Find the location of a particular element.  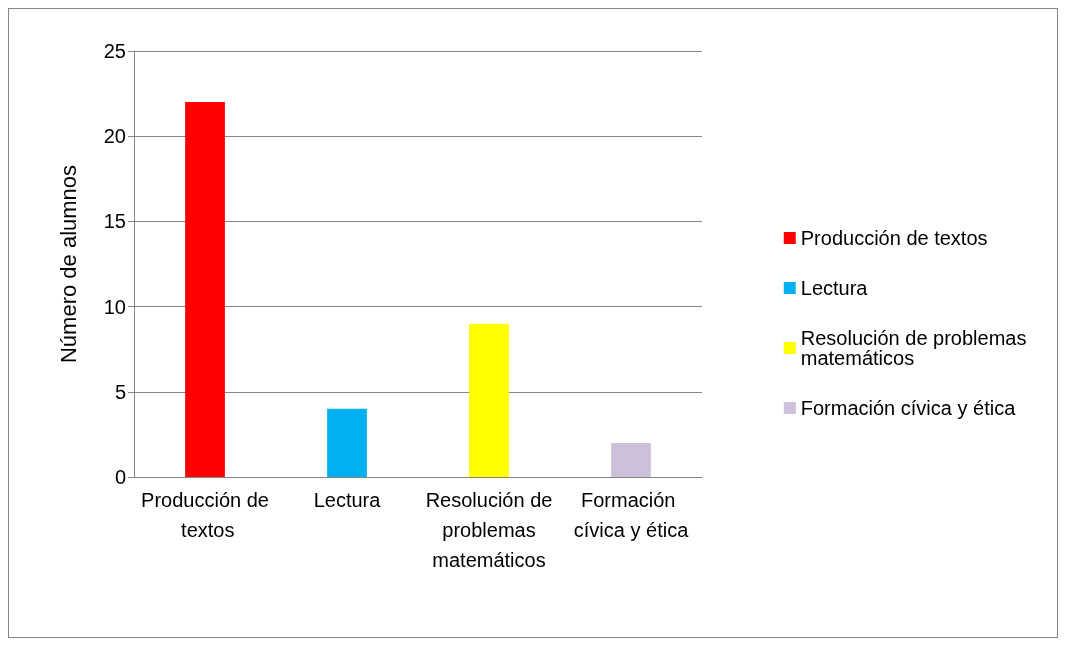

y-tick-label: 20 is located at coordinates (114, 136).